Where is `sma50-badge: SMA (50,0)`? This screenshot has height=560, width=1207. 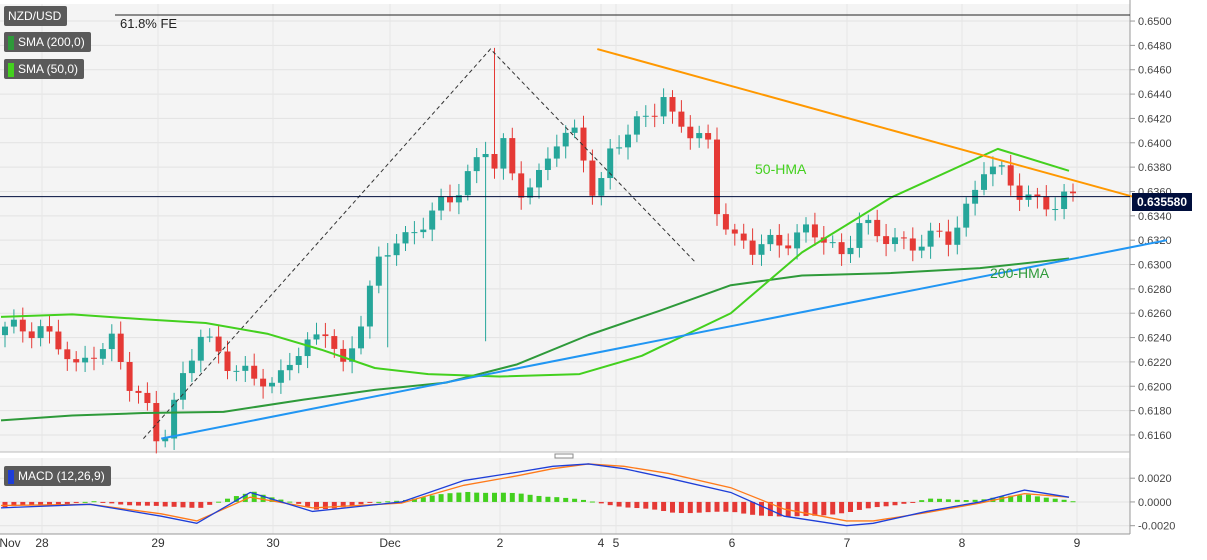 sma50-badge: SMA (50,0) is located at coordinates (44, 69).